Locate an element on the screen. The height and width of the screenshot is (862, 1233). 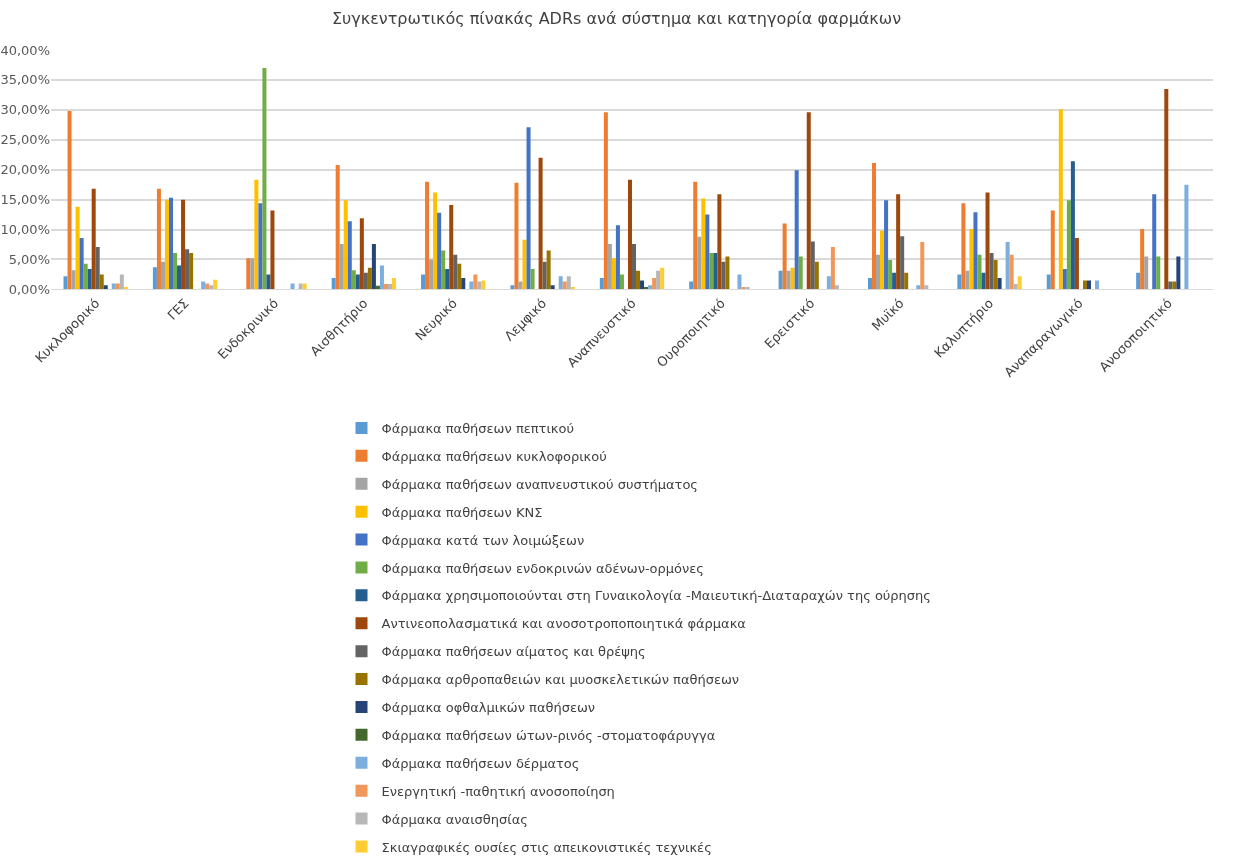
y-tick-label: 35,00% is located at coordinates (25, 80).